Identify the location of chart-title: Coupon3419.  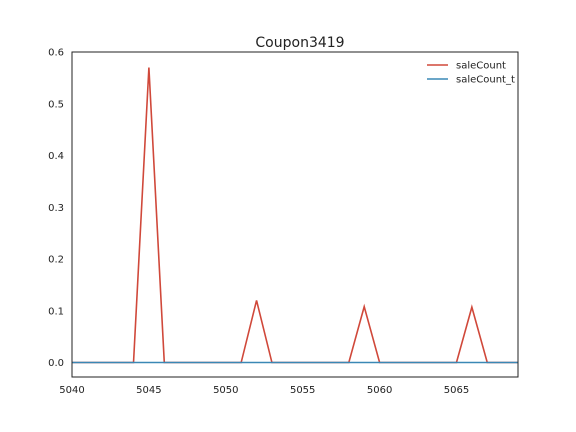
(299, 43).